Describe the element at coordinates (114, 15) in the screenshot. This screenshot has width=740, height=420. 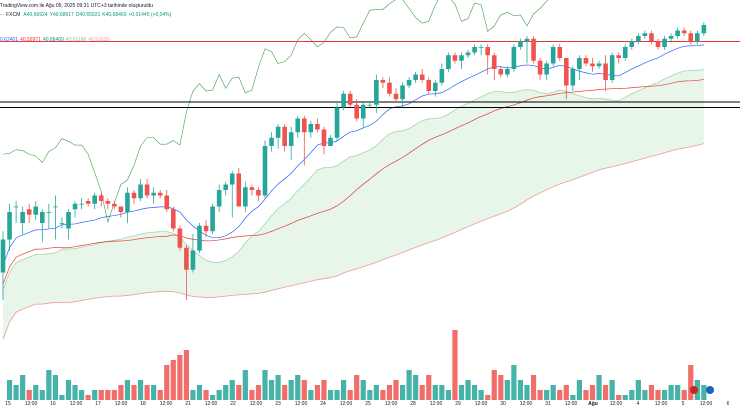
I see `ohlc-value: K40,68469` at that location.